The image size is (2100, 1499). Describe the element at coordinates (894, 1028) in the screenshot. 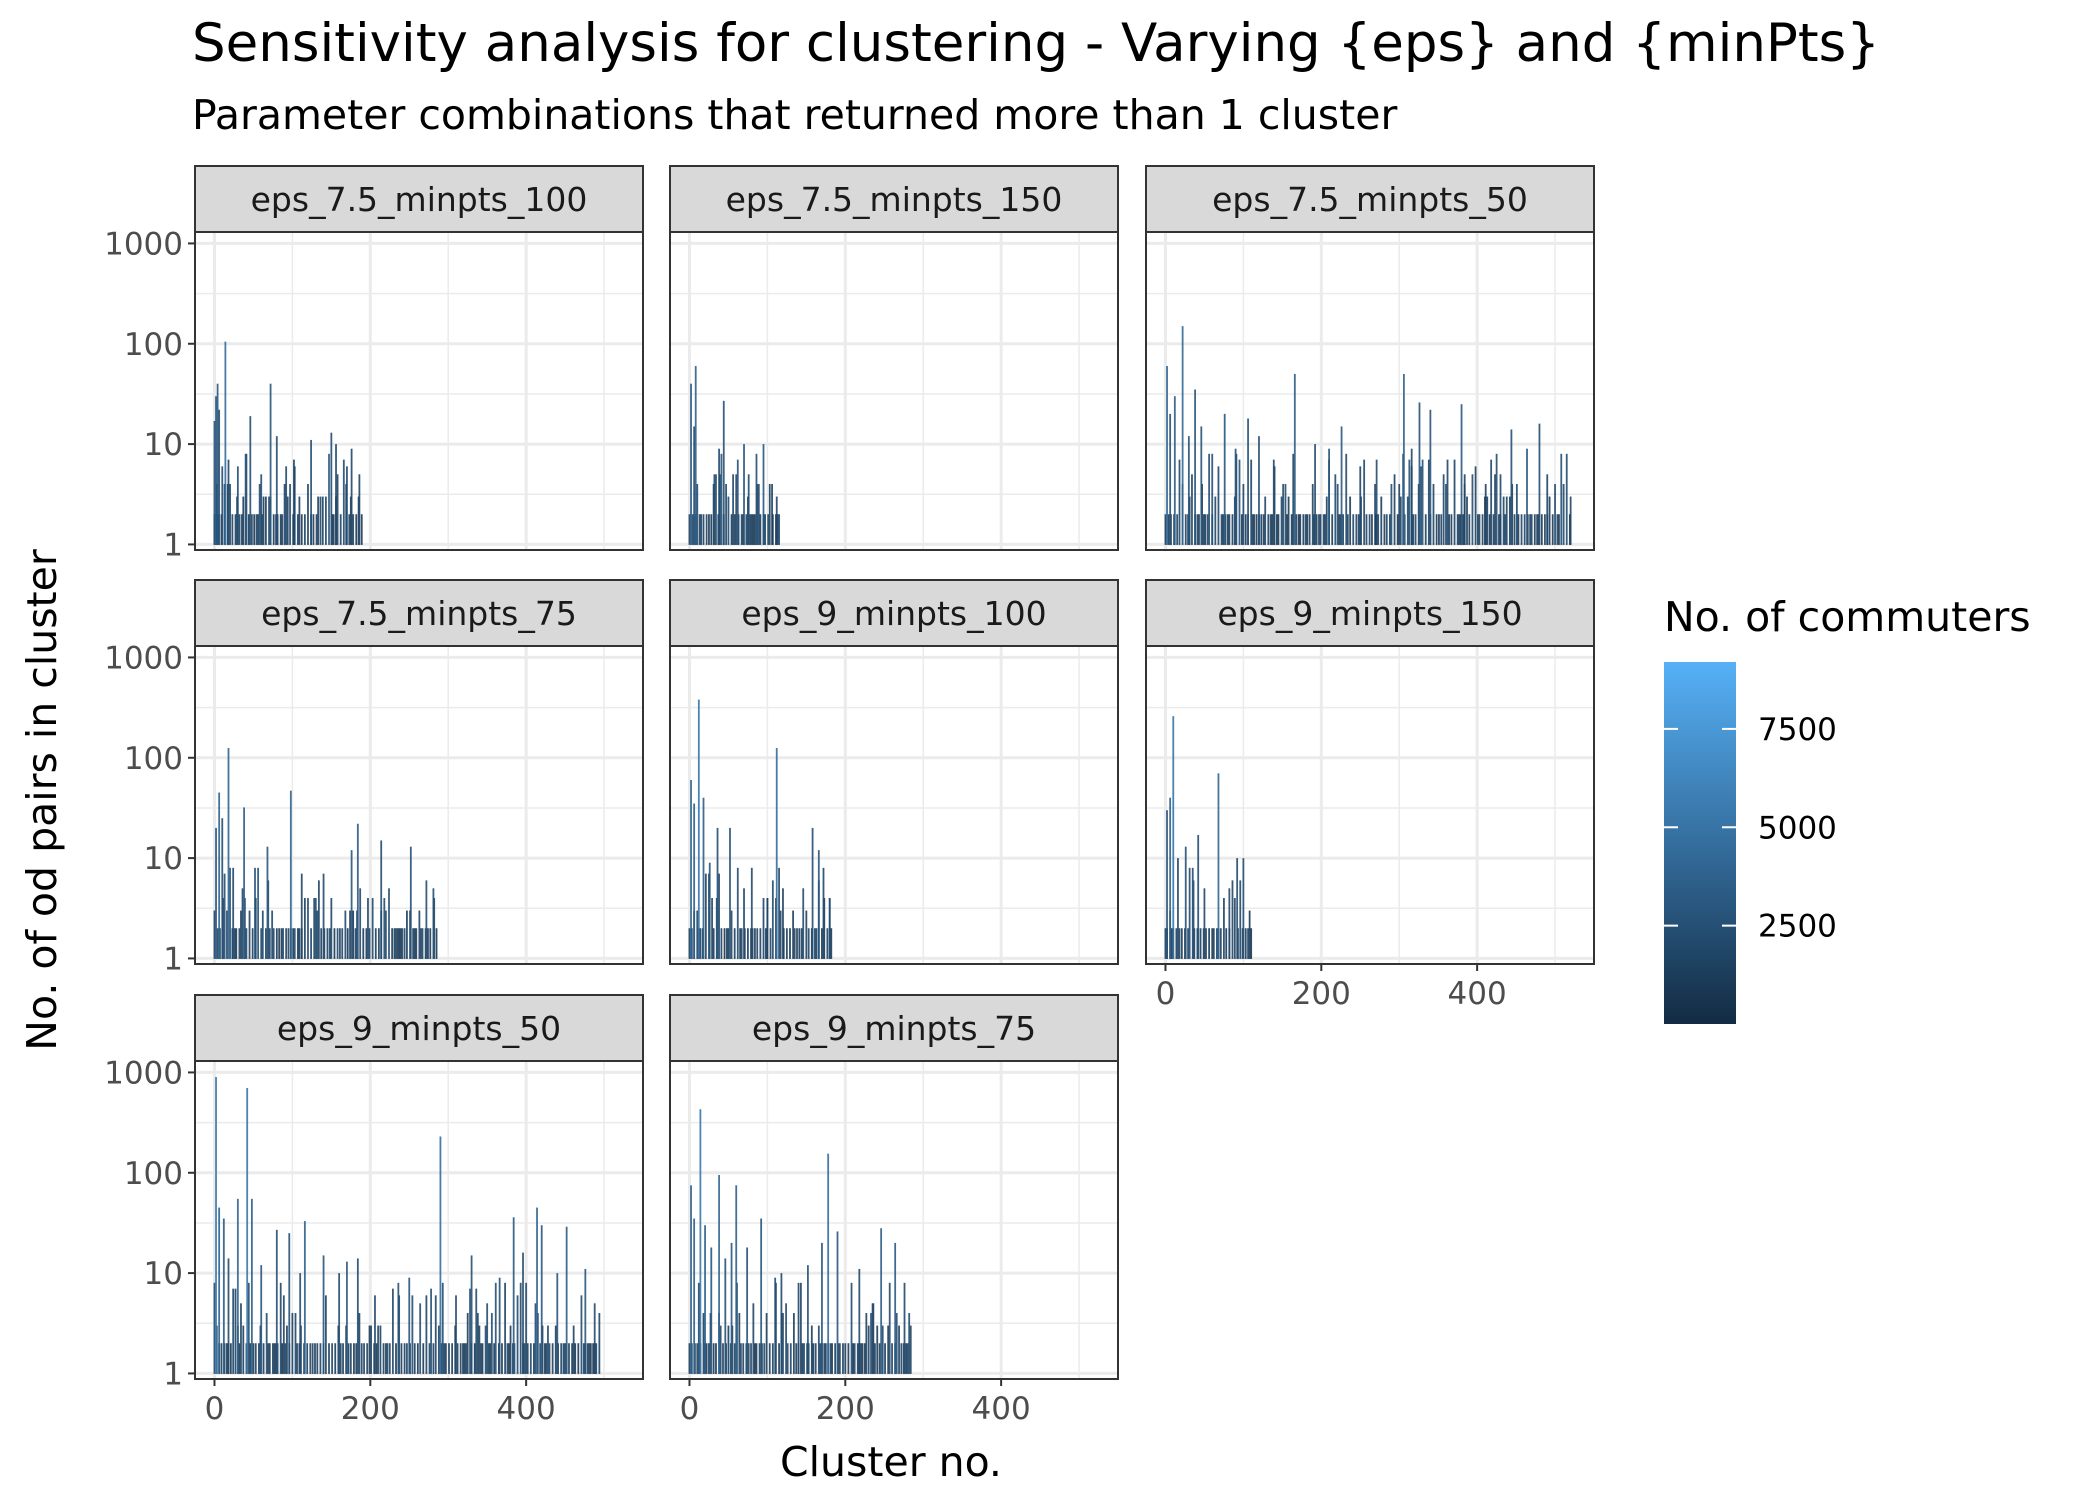

I see `facet-label: eps_9_minpts_75` at that location.